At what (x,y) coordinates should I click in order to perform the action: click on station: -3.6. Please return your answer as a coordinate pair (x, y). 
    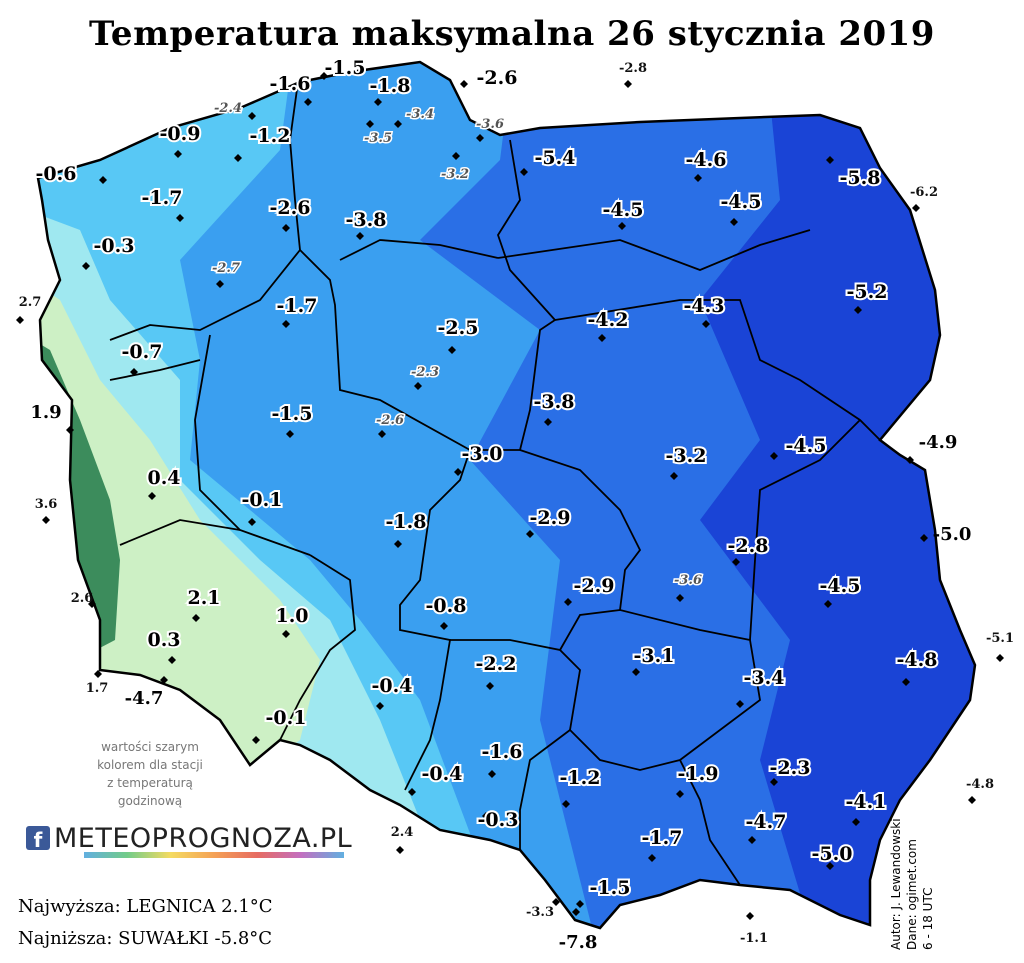
    Looking at the image, I should click on (490, 129).